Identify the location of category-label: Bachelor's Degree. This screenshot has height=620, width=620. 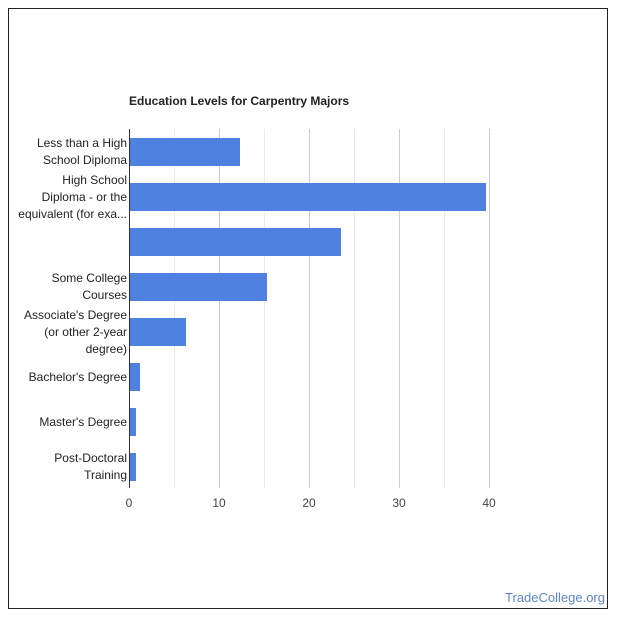
(66, 377).